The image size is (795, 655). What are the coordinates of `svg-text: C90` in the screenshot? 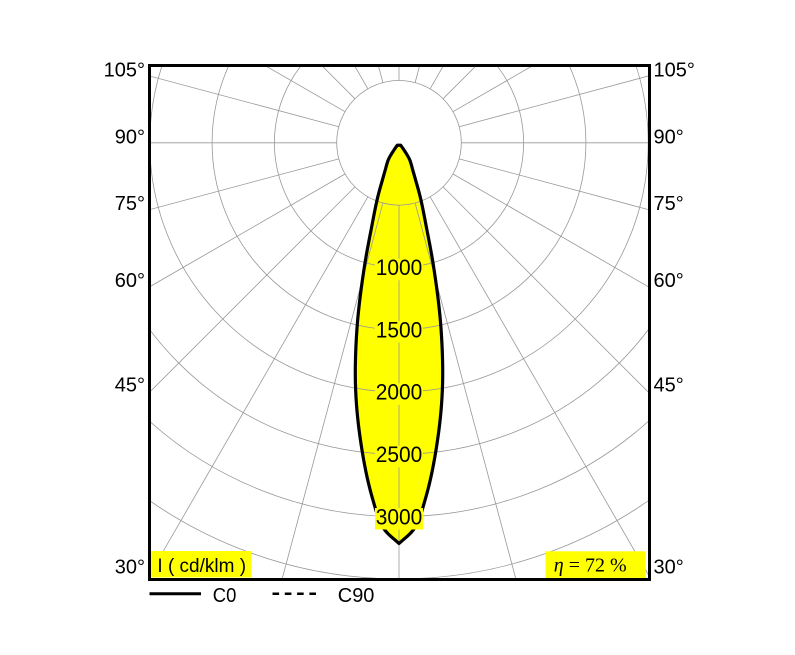 It's located at (356, 596).